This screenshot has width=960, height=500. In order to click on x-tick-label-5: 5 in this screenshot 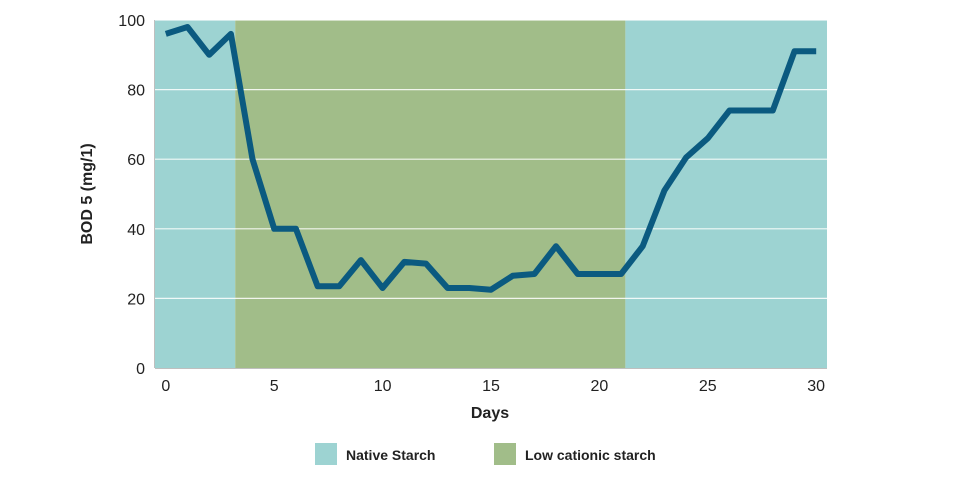, I will do `click(274, 386)`.